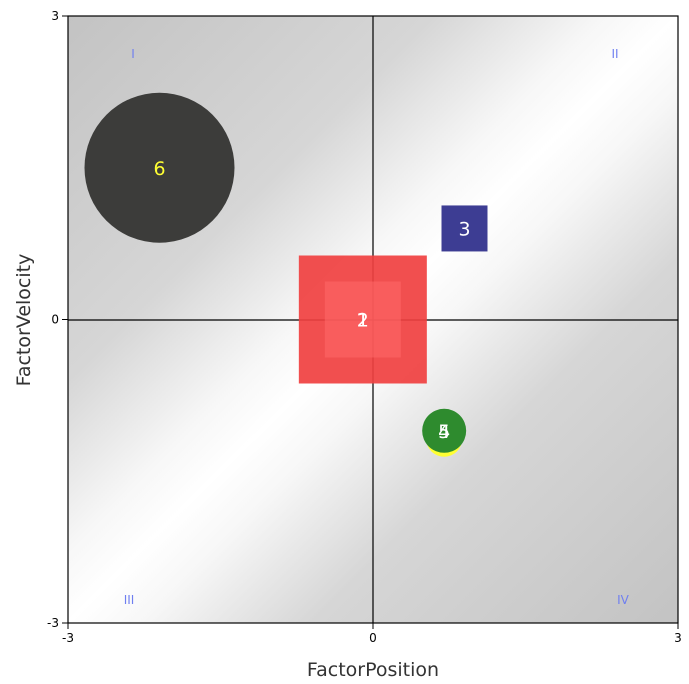  I want to click on x-axis-title: FactorPosition, so click(373, 670).